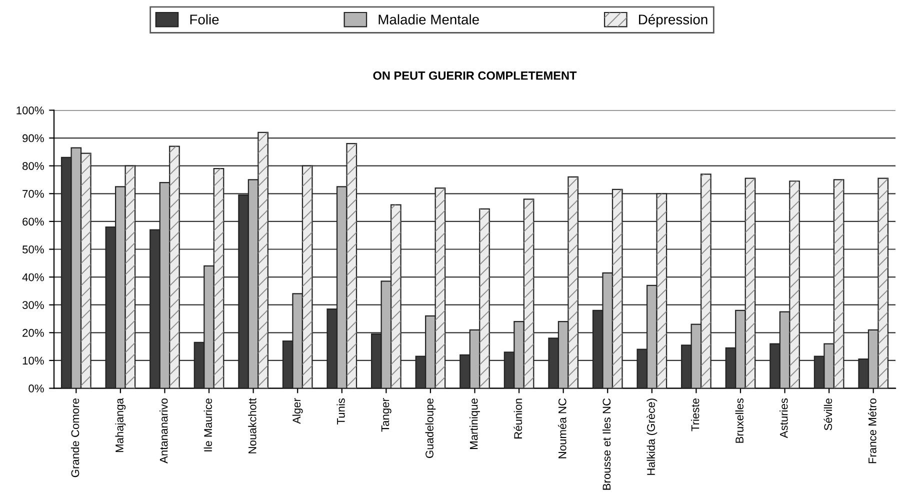  I want to click on legend-label: Folie, so click(204, 19).